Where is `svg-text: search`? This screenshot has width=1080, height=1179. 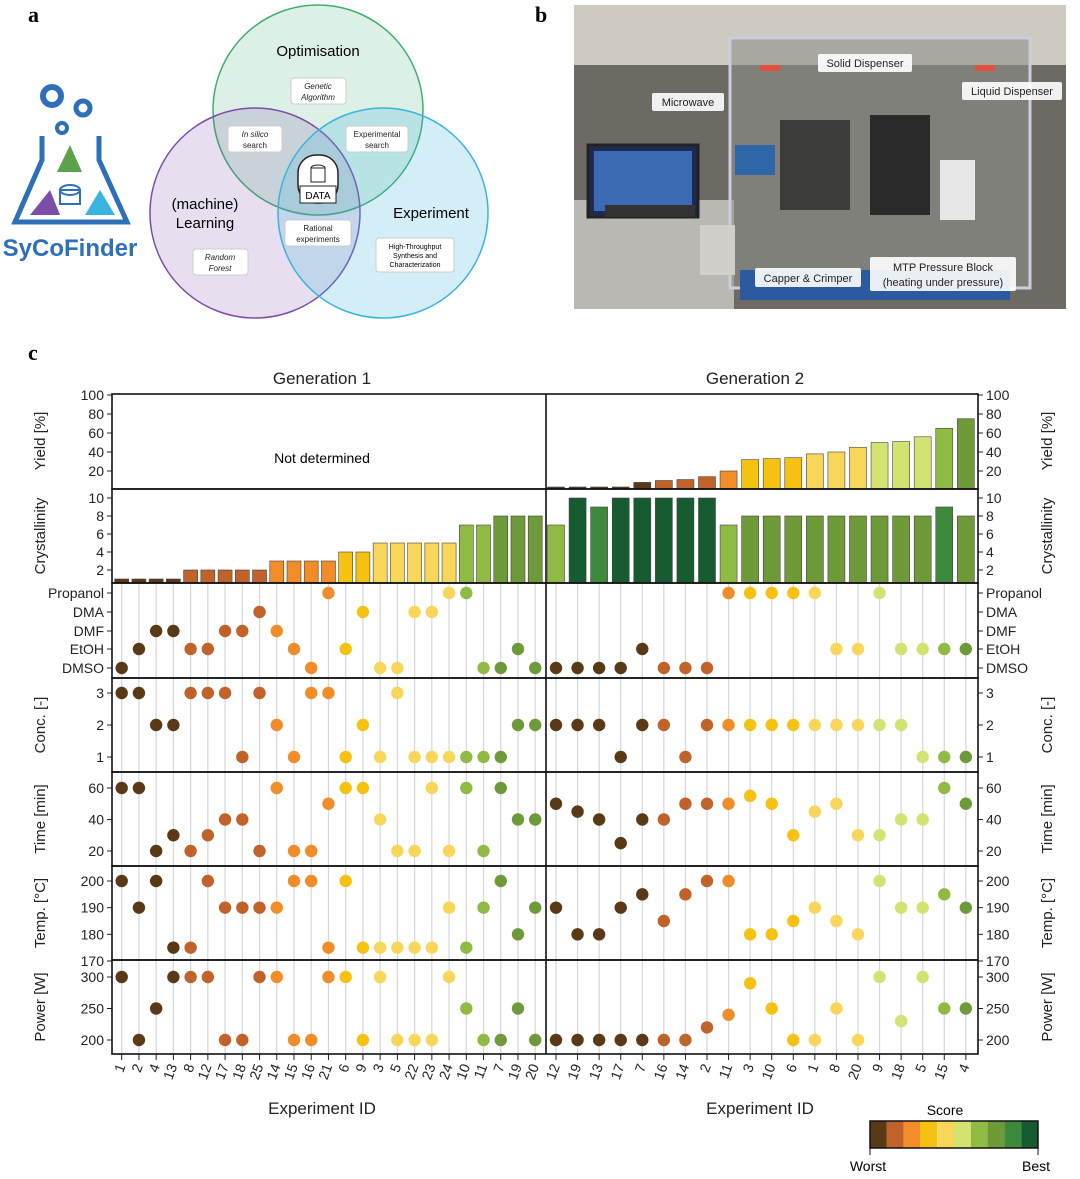
svg-text: search is located at coordinates (255, 145).